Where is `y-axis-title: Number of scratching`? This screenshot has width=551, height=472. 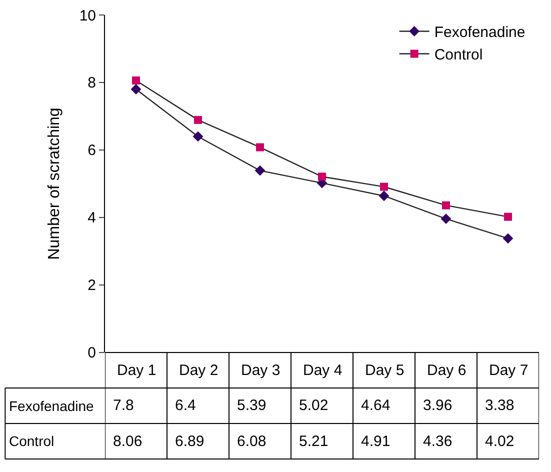
y-axis-title: Number of scratching is located at coordinates (55, 184).